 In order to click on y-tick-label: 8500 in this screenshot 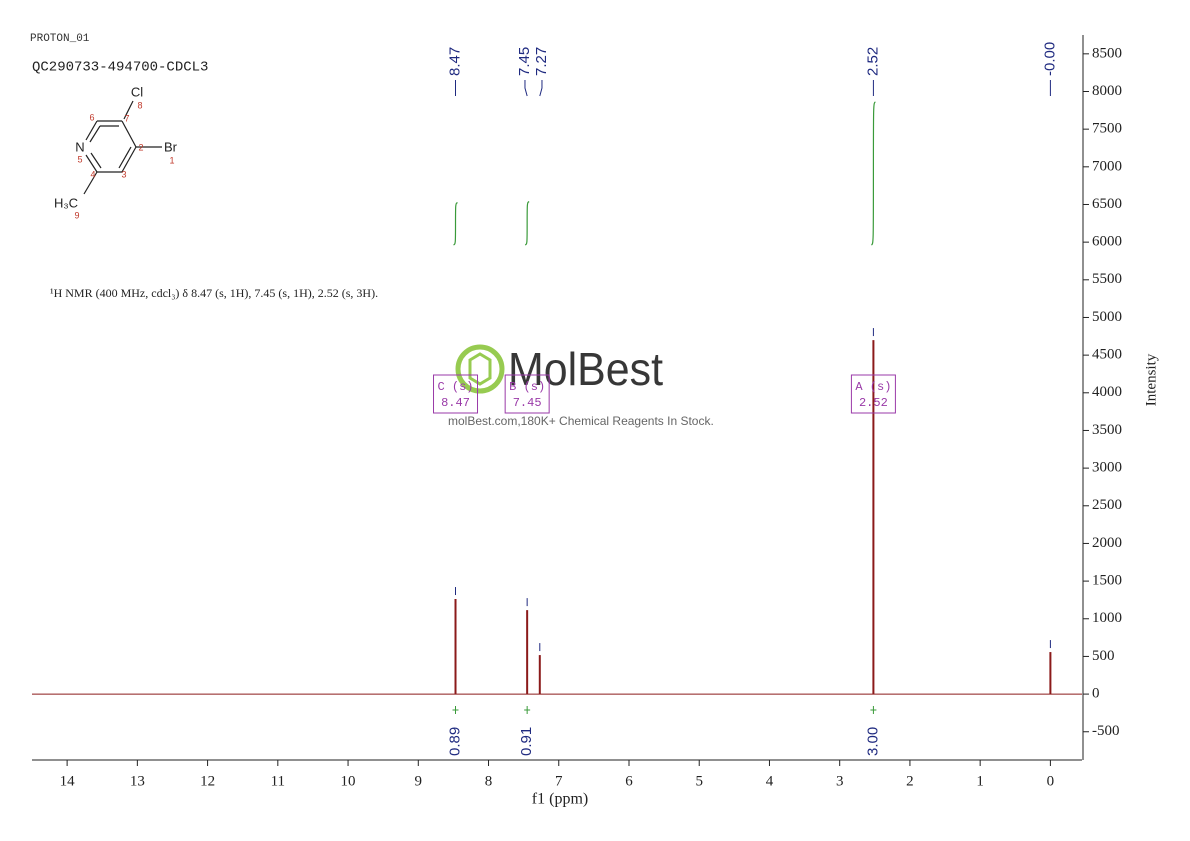, I will do `click(1107, 53)`.